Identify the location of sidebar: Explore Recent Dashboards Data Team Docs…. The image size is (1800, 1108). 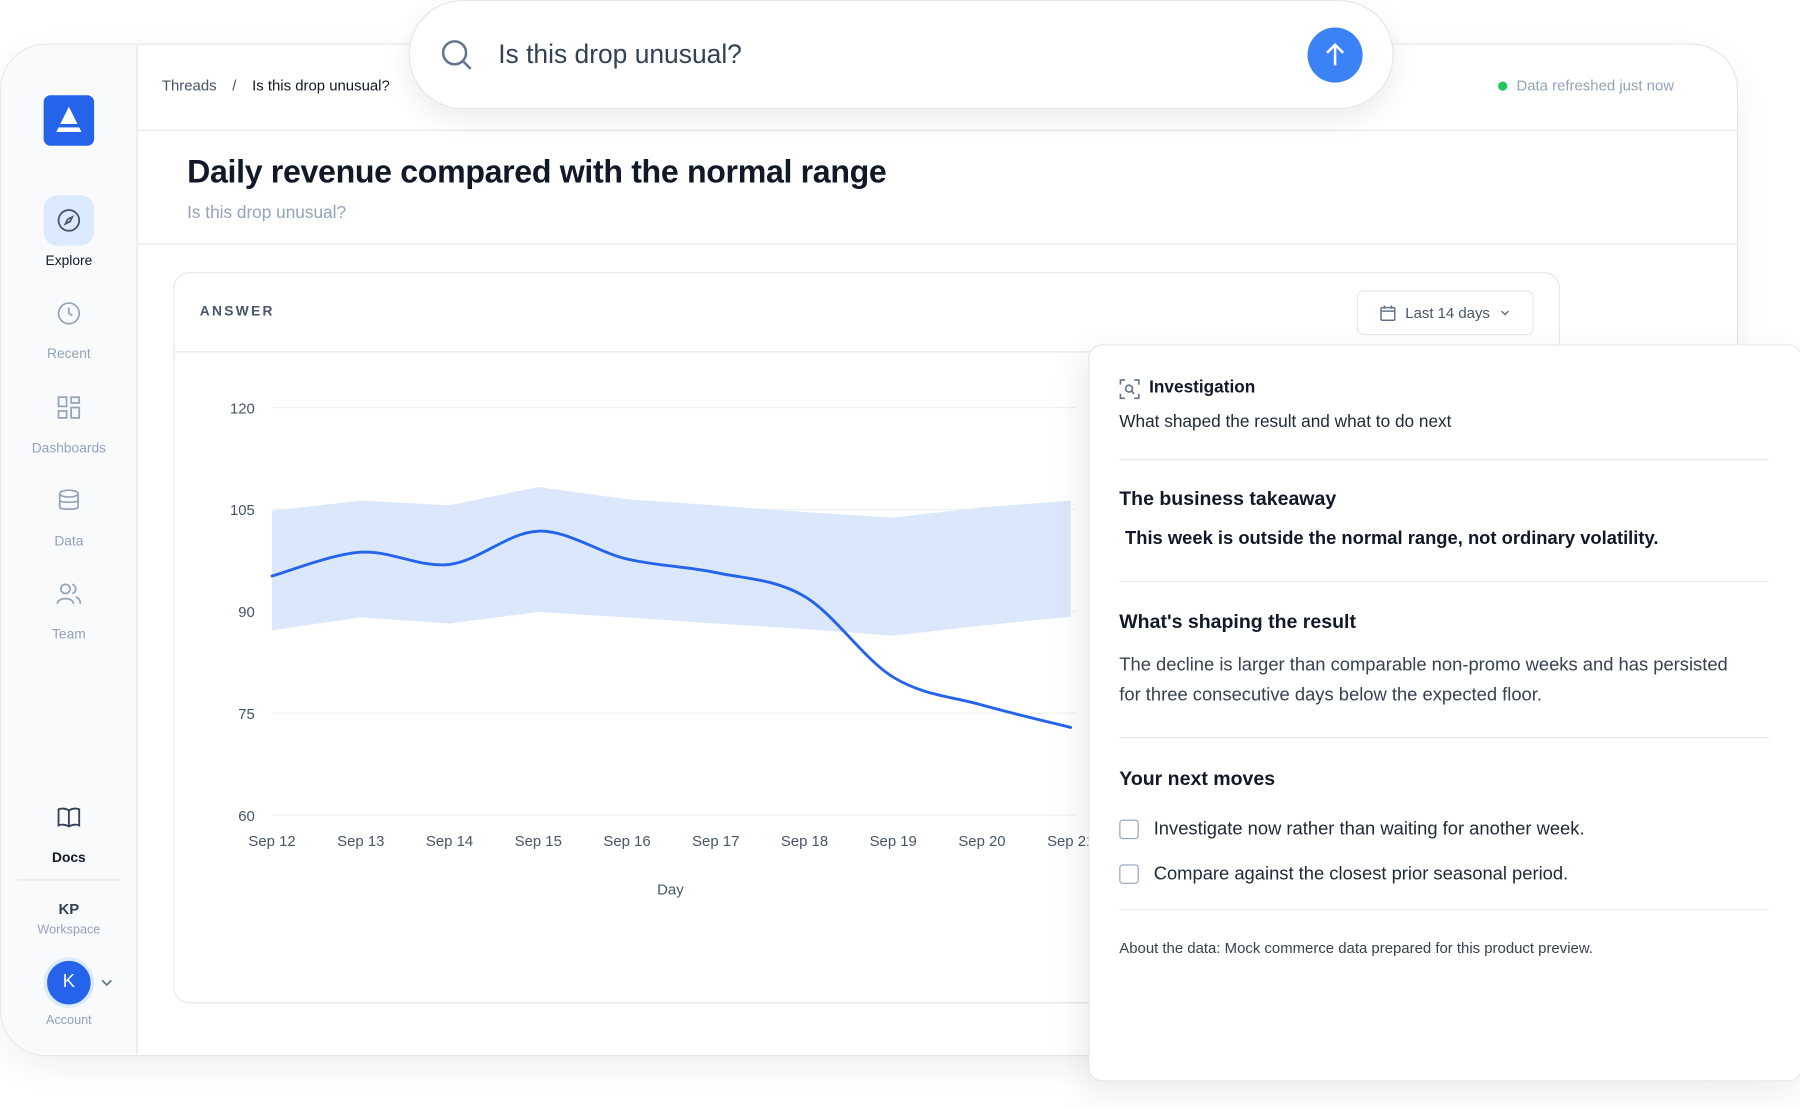
(69, 549).